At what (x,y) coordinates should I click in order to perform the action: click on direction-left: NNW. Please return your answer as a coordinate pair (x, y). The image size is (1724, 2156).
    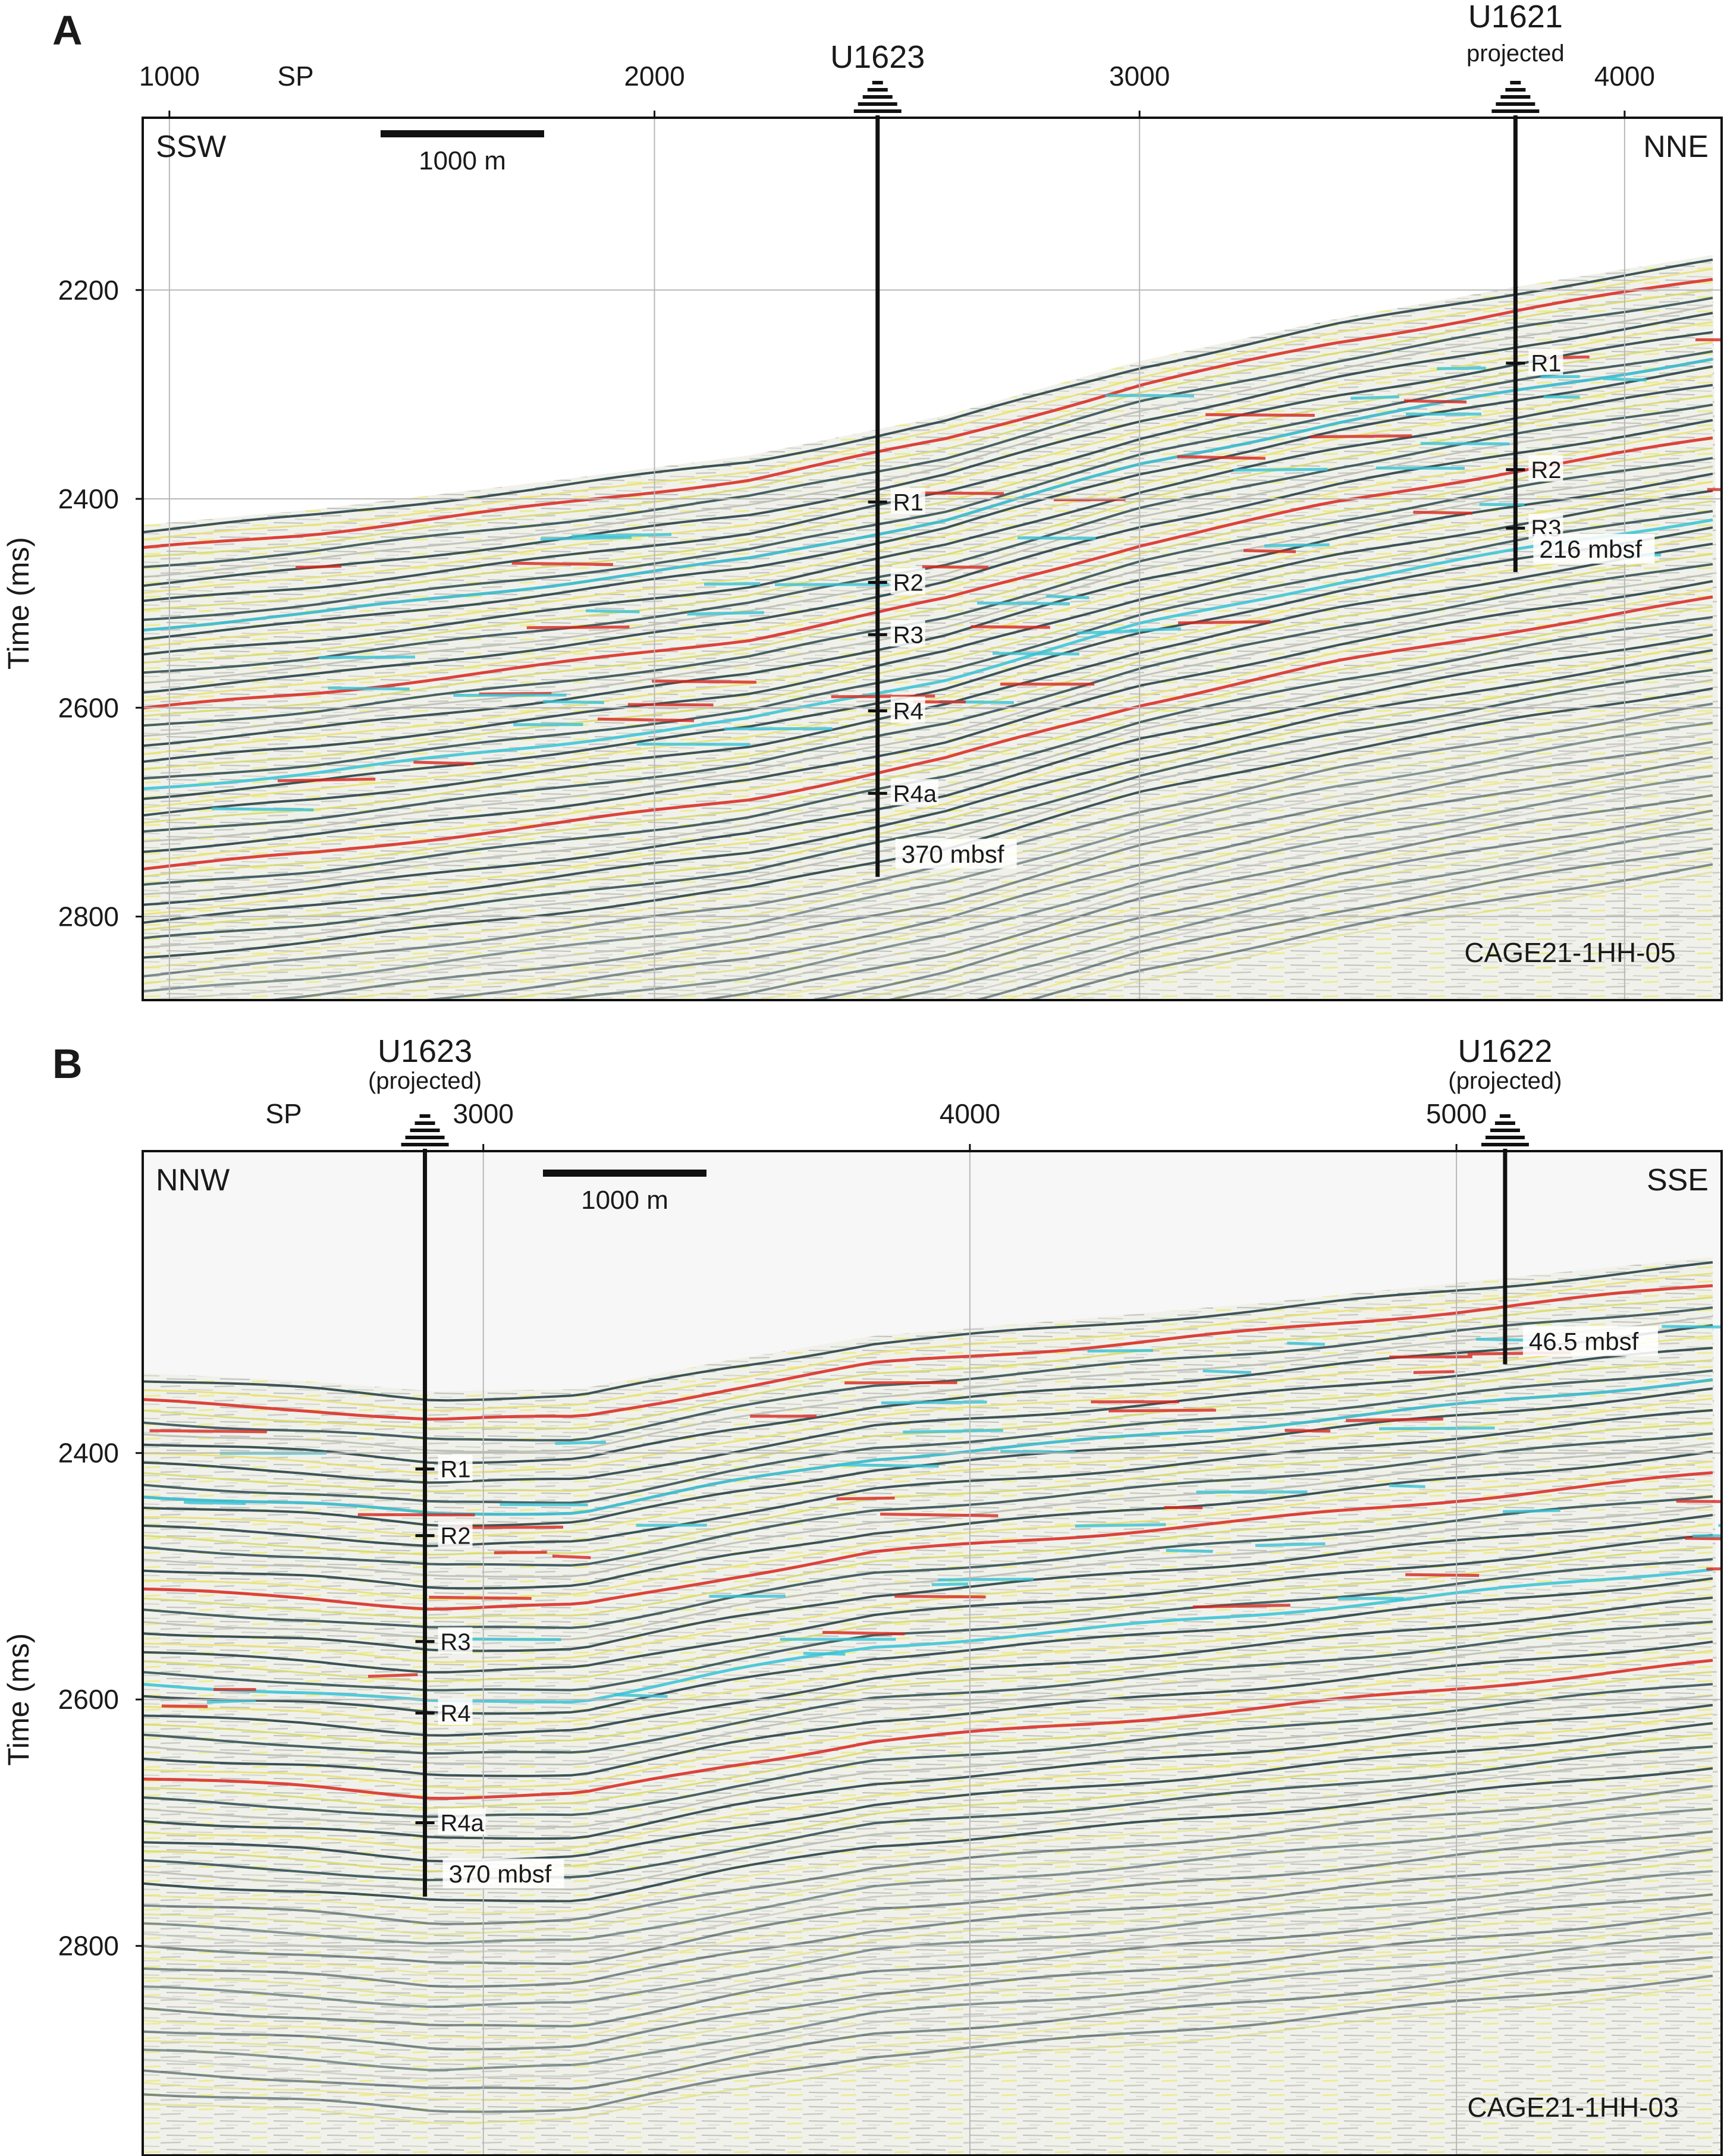
    Looking at the image, I should click on (193, 1181).